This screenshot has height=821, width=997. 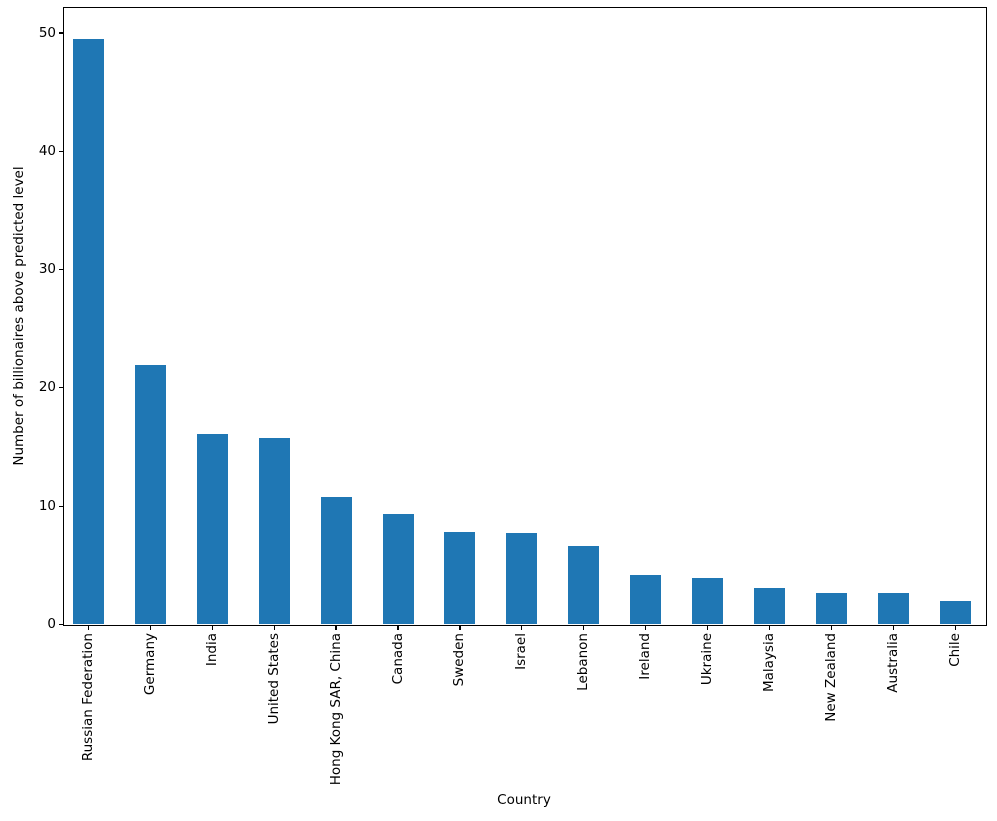 I want to click on x-tick-label-new-zealand: New Zealand, so click(x=830, y=677).